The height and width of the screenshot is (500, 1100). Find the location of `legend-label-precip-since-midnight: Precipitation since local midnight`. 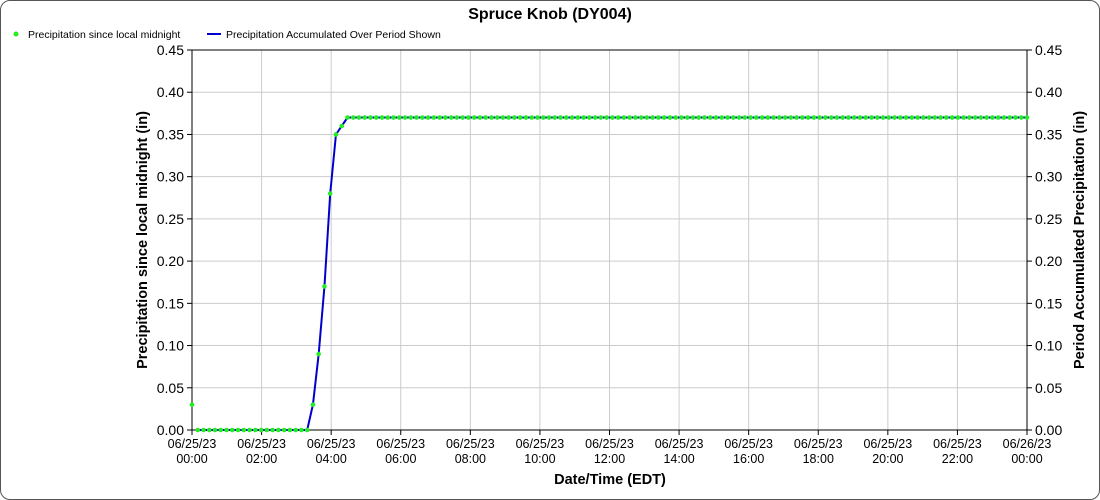

legend-label-precip-since-midnight: Precipitation since local midnight is located at coordinates (104, 35).